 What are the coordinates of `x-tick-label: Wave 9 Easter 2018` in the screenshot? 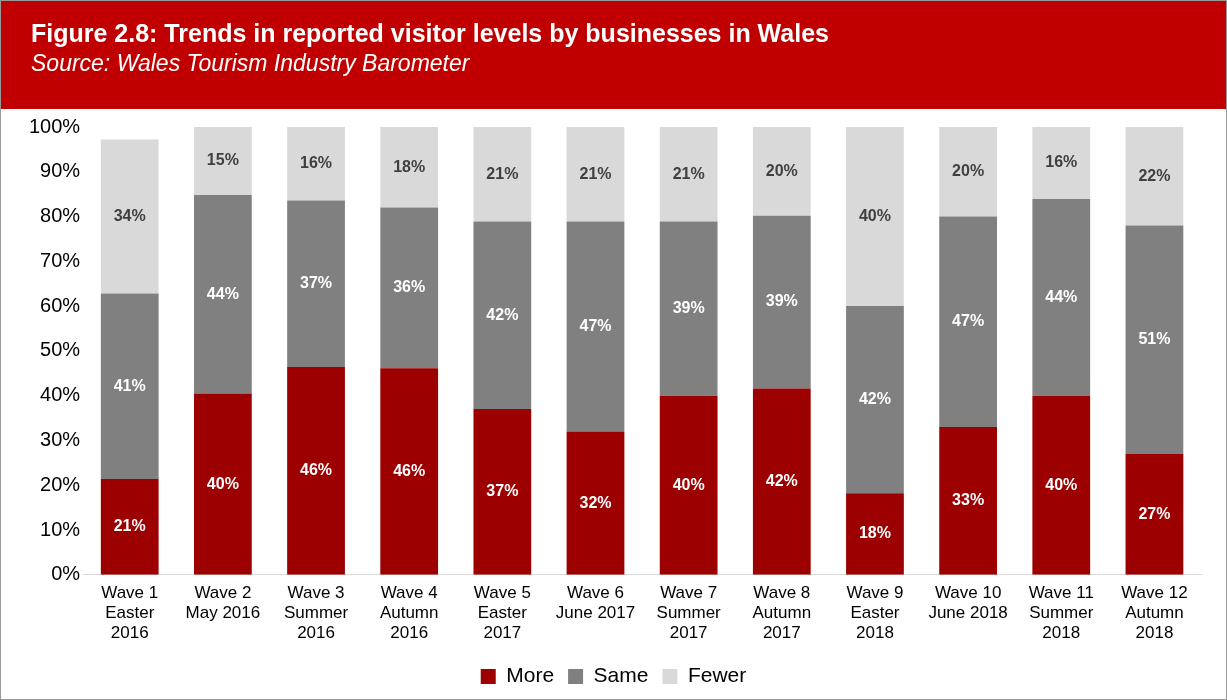 It's located at (875, 612).